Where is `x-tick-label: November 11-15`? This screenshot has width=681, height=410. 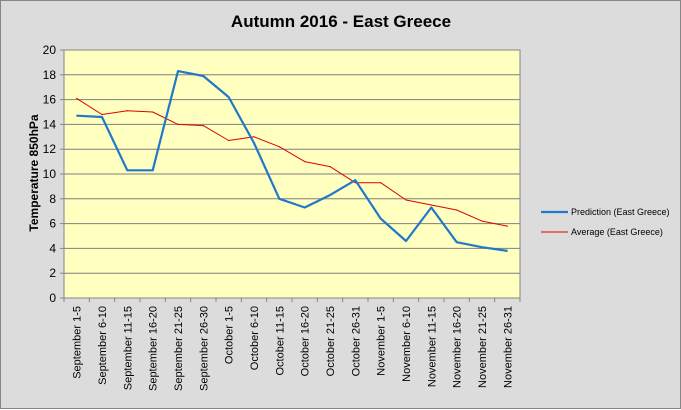 x-tick-label: November 11-15 is located at coordinates (432, 346).